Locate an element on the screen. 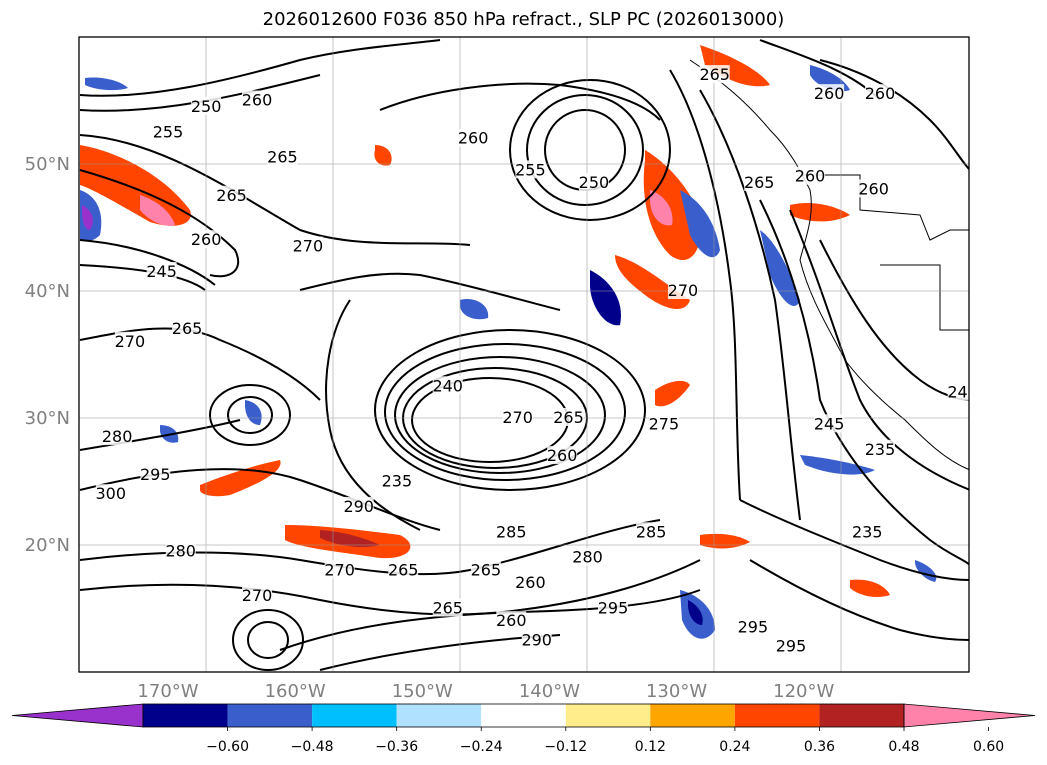 Image resolution: width=1047 pixels, height=765 pixels. colorbar-extend-low is located at coordinates (77, 715).